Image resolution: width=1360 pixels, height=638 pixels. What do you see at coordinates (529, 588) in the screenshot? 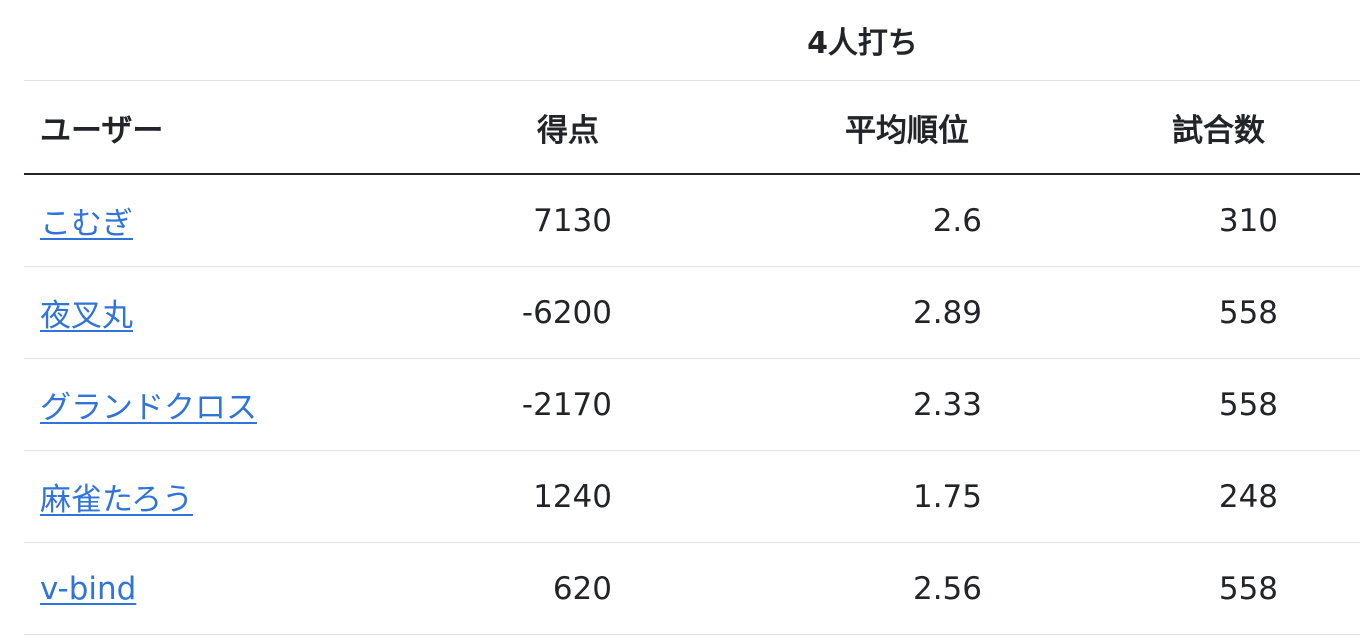
I see `score-cell: 620` at bounding box center [529, 588].